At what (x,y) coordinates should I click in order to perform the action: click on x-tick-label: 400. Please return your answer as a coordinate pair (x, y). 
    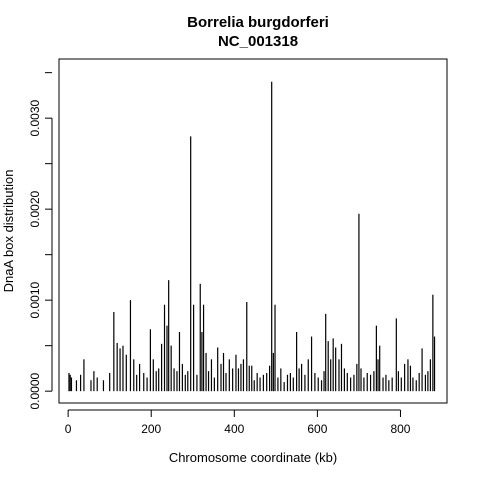
    Looking at the image, I should click on (234, 429).